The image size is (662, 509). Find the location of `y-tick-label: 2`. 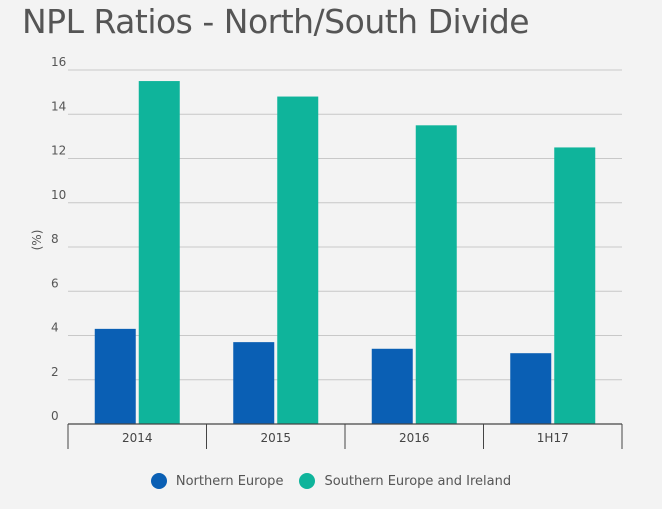

y-tick-label: 2 is located at coordinates (55, 372).